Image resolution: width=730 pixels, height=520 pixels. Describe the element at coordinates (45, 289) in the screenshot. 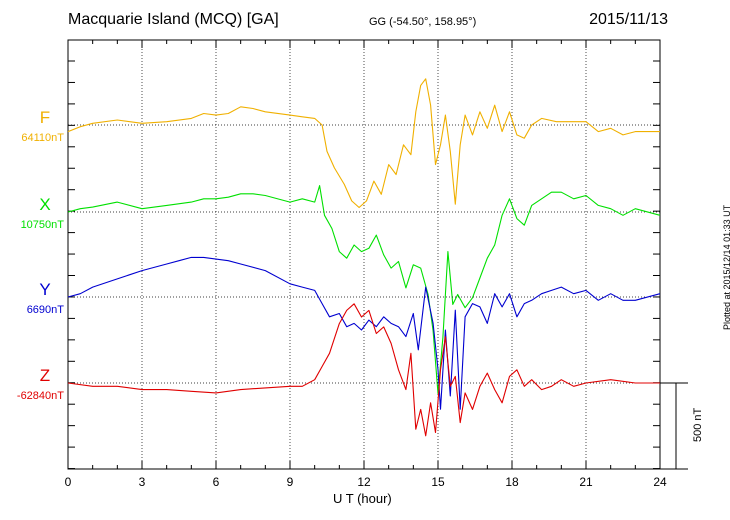

I see `component-label-y: Y` at that location.